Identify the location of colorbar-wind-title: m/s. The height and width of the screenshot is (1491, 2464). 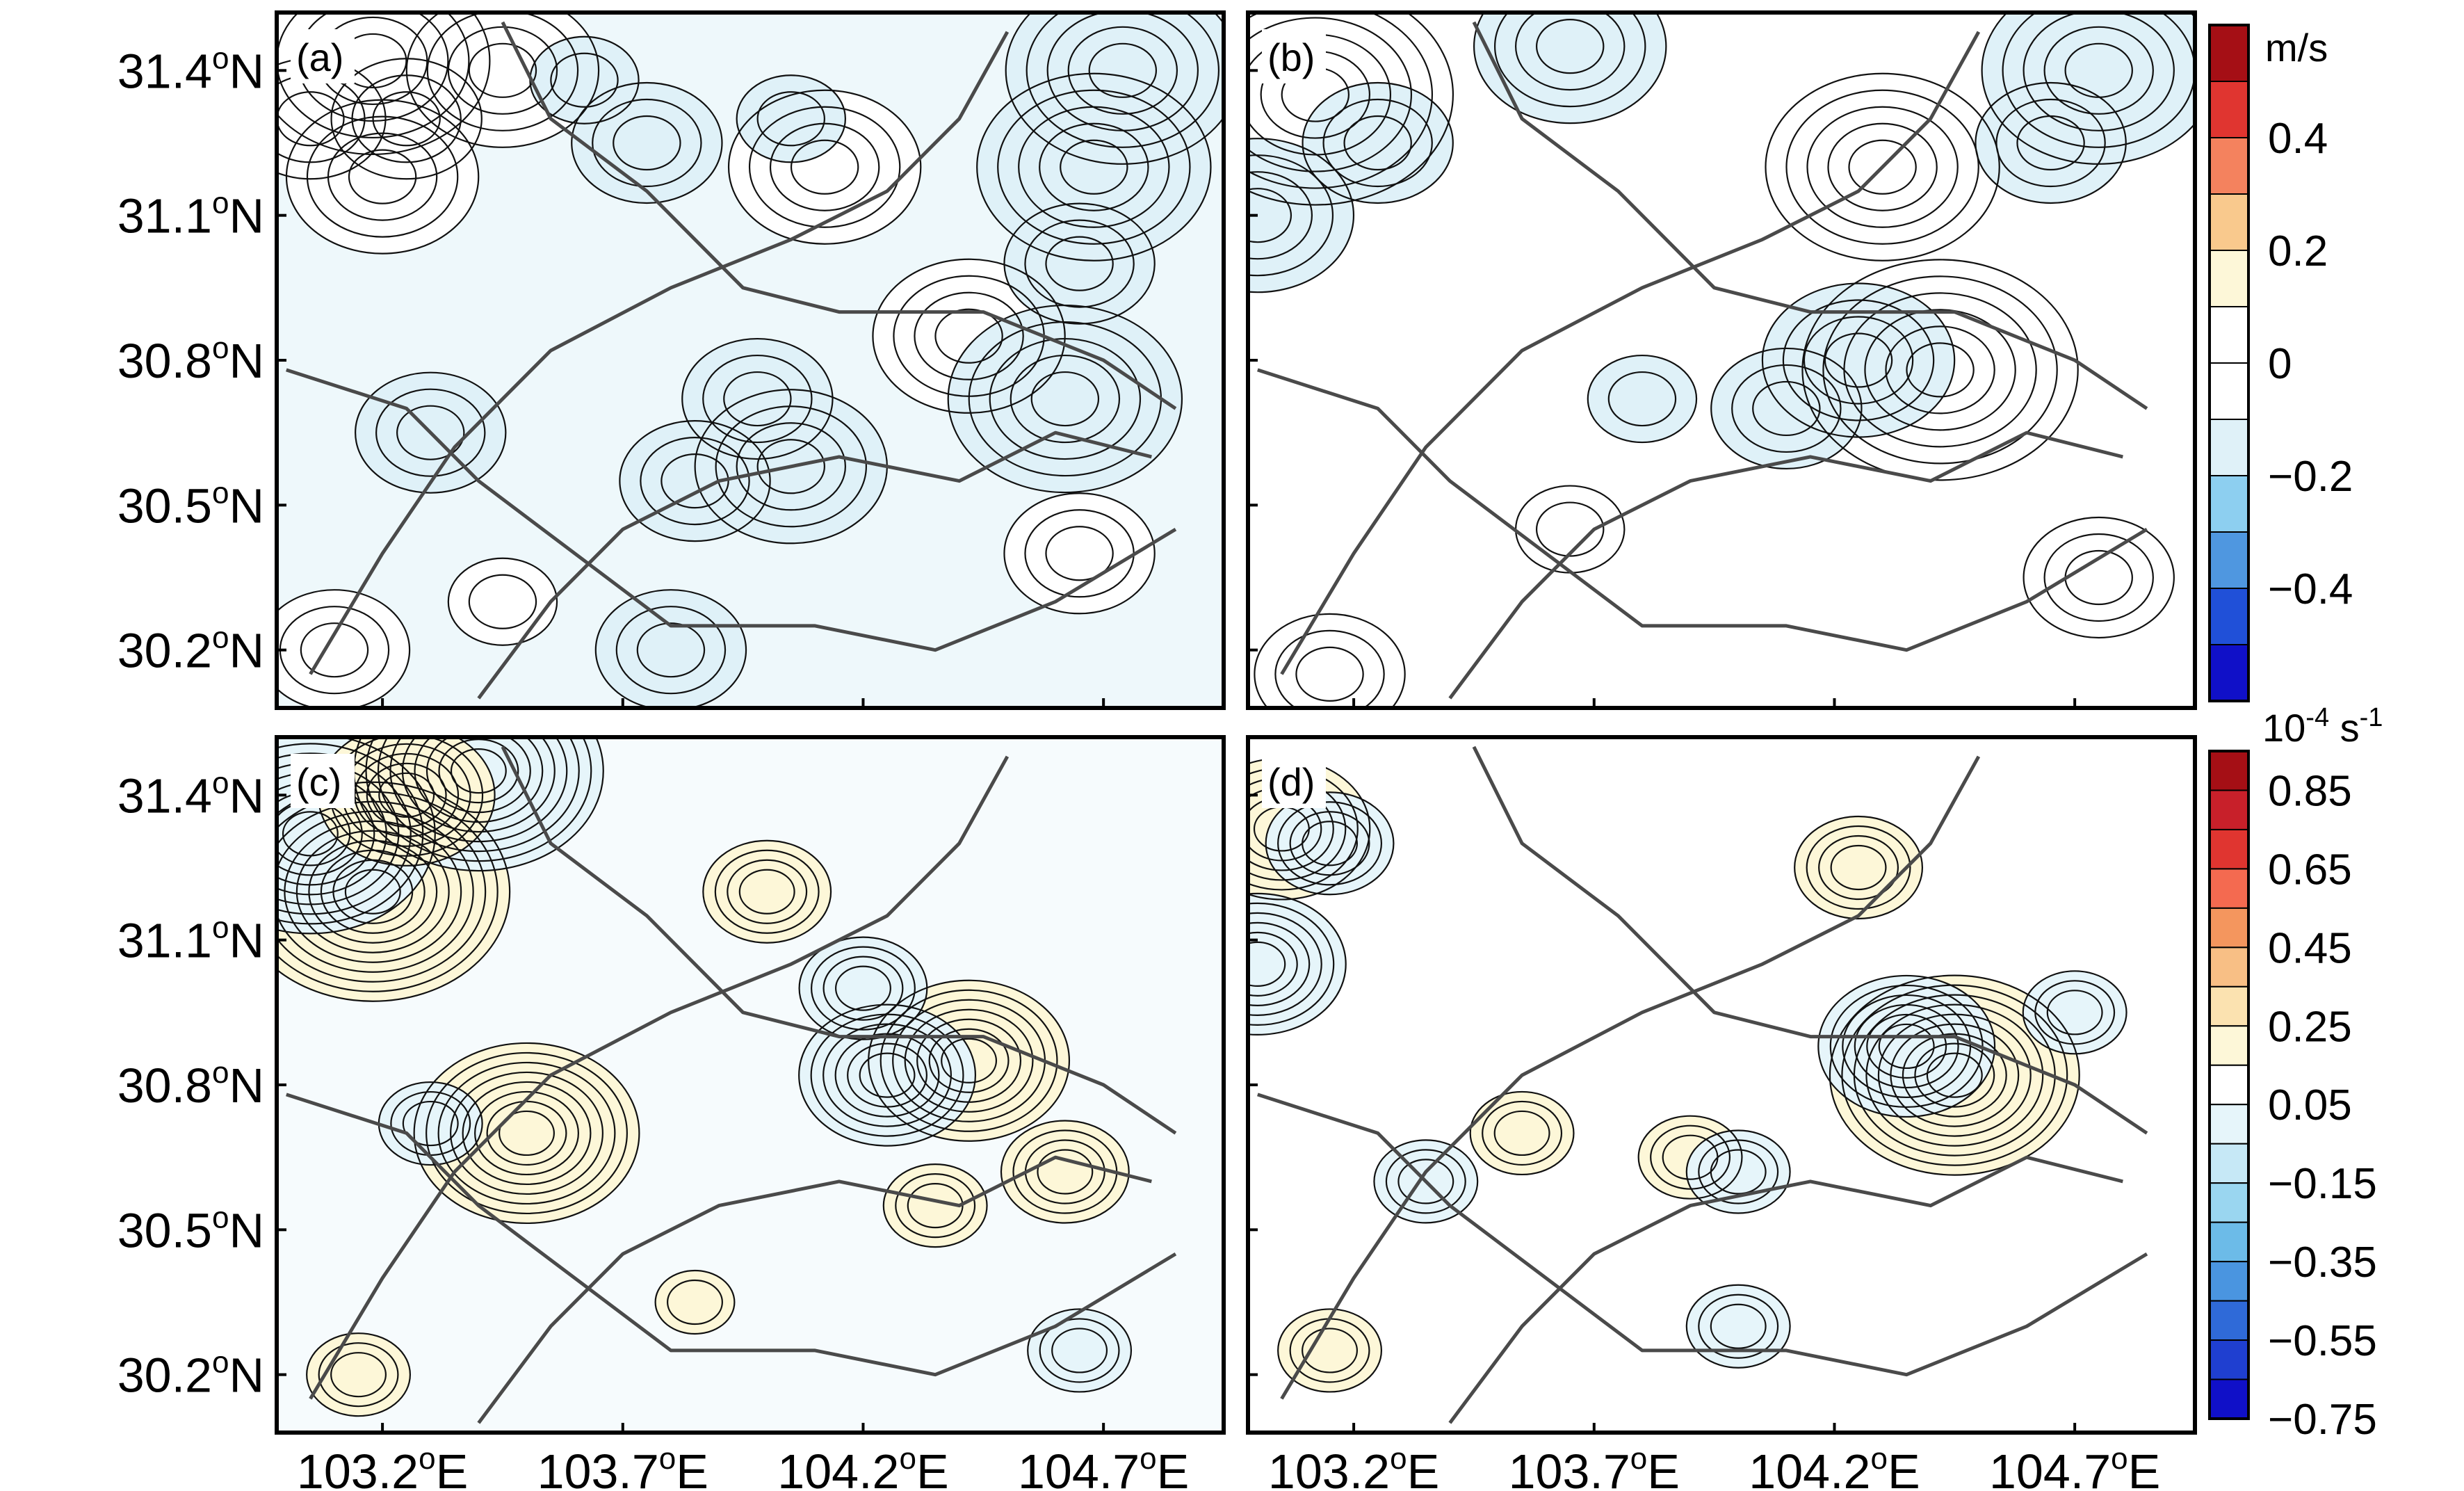
(2296, 48).